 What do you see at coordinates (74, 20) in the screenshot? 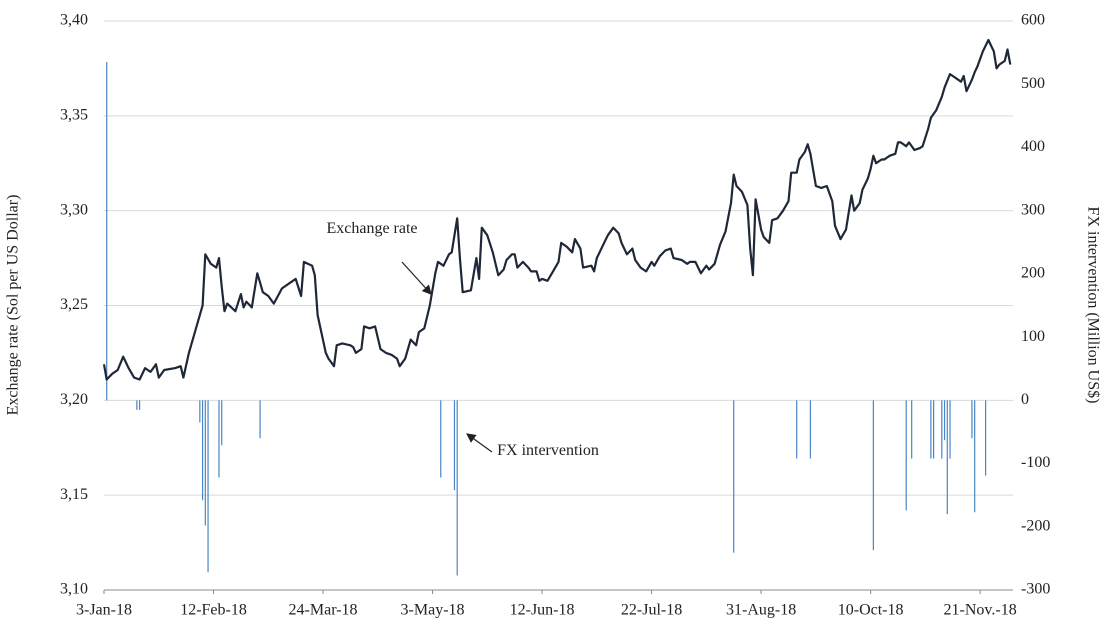
I see `y-tick-label: 3,40` at bounding box center [74, 20].